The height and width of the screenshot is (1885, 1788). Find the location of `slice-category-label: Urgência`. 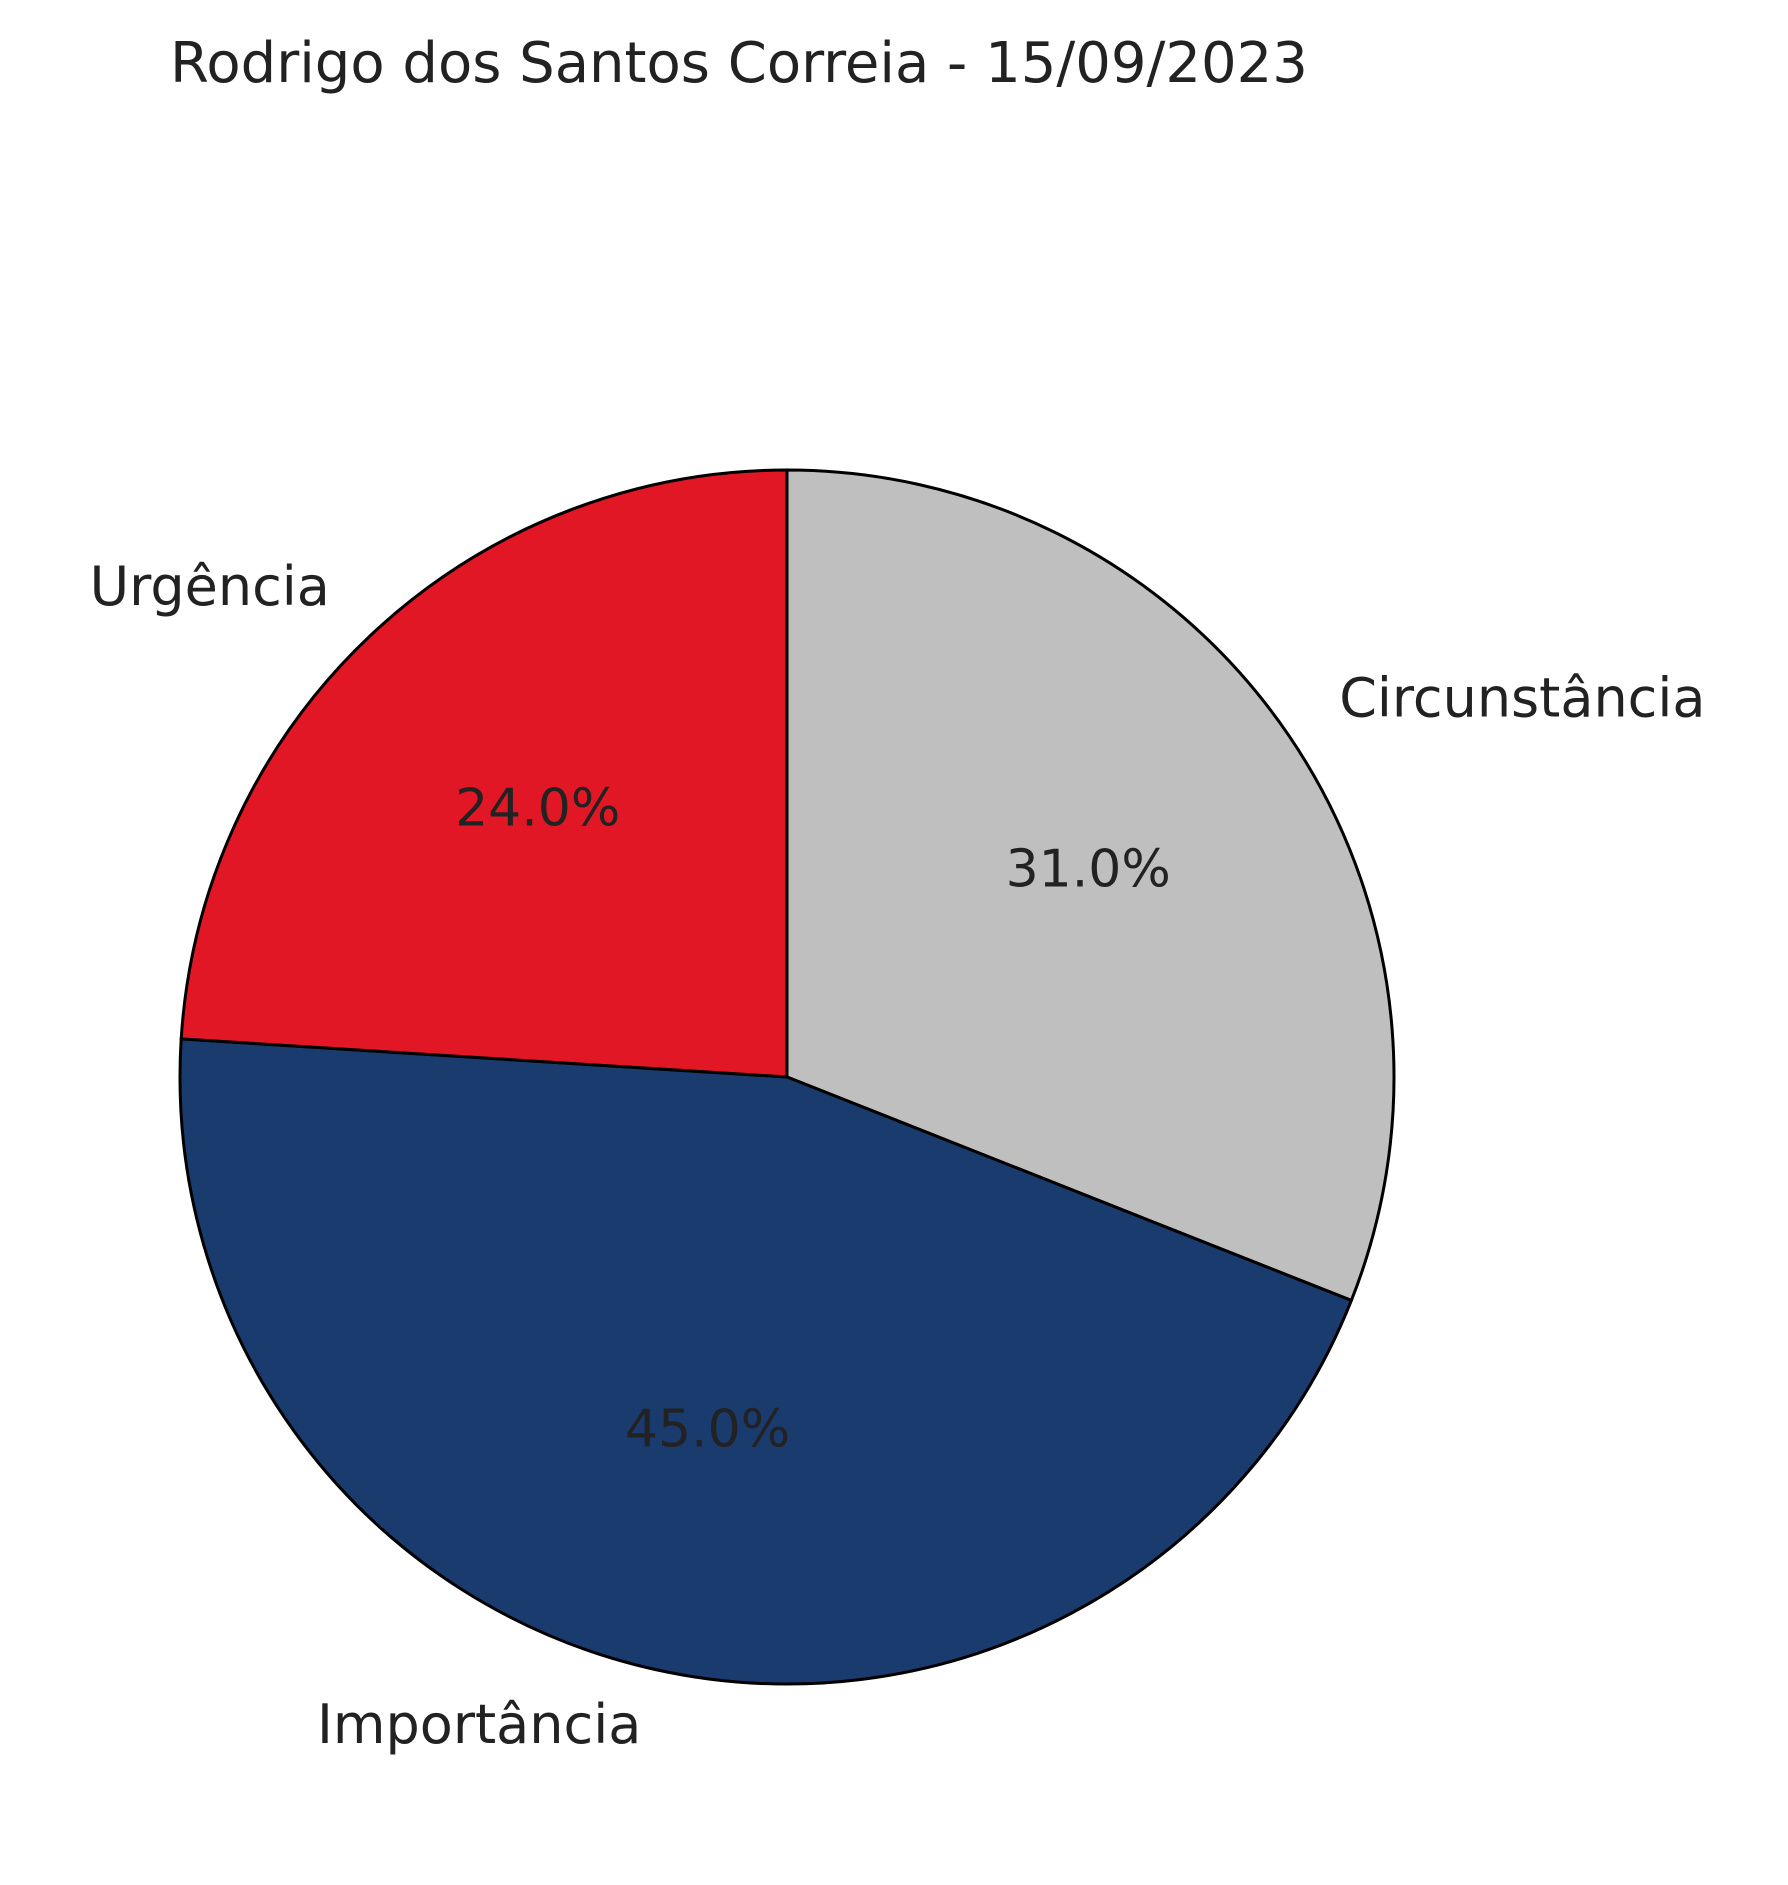

slice-category-label: Urgência is located at coordinates (210, 586).